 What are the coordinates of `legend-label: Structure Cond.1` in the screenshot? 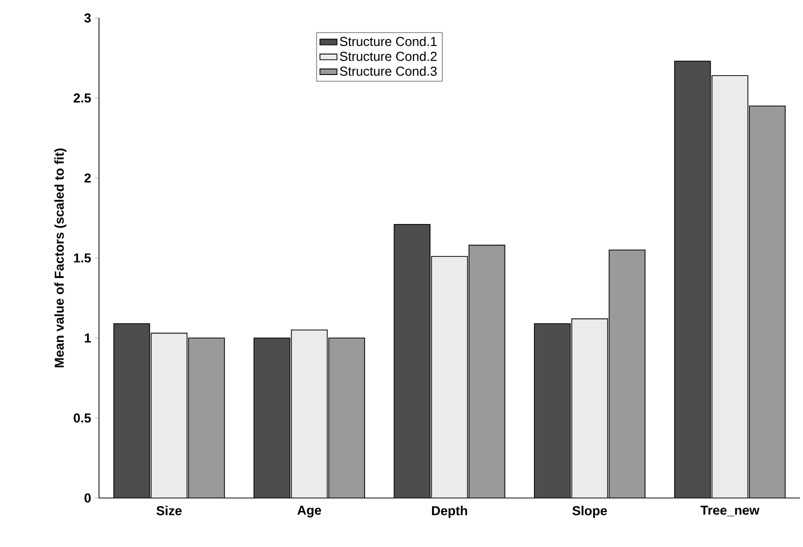 It's located at (388, 41).